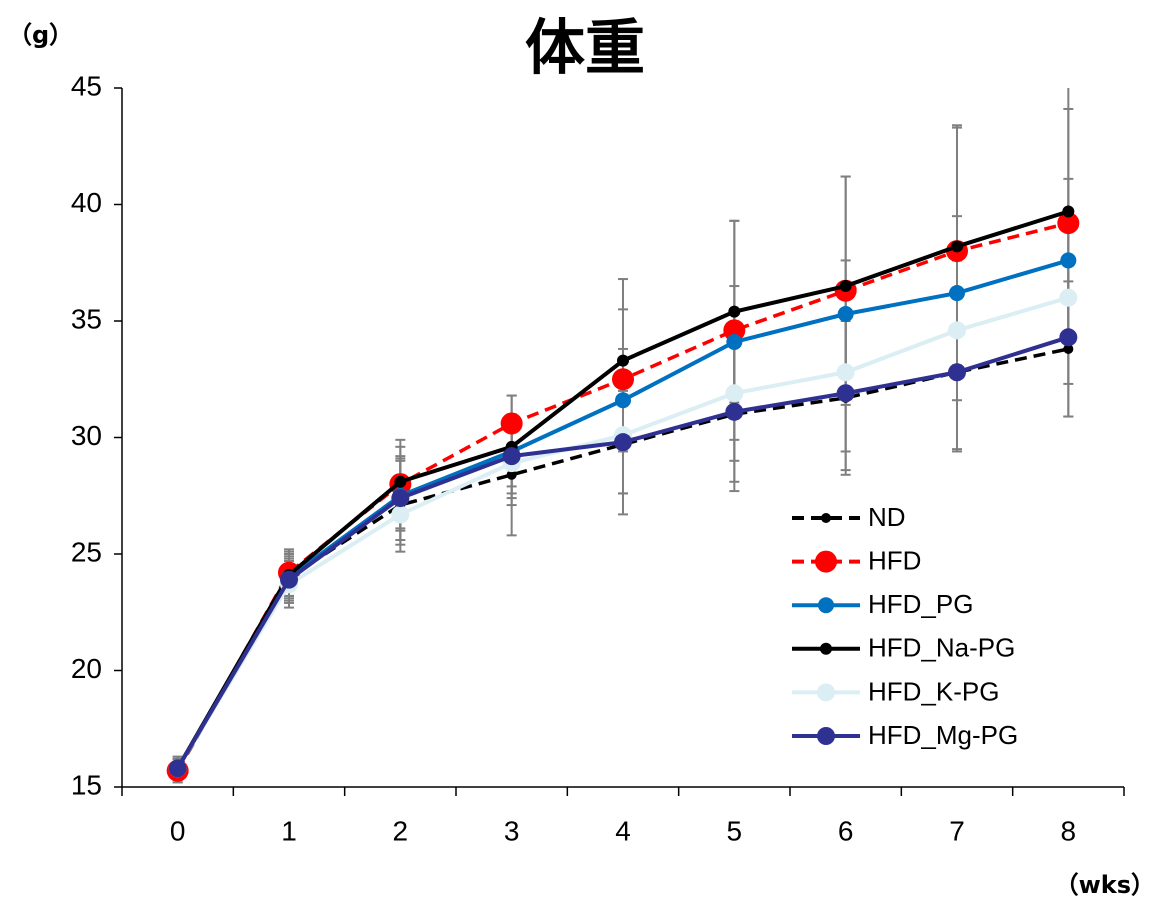  Describe the element at coordinates (86, 551) in the screenshot. I see `y-tick-label: 25` at that location.